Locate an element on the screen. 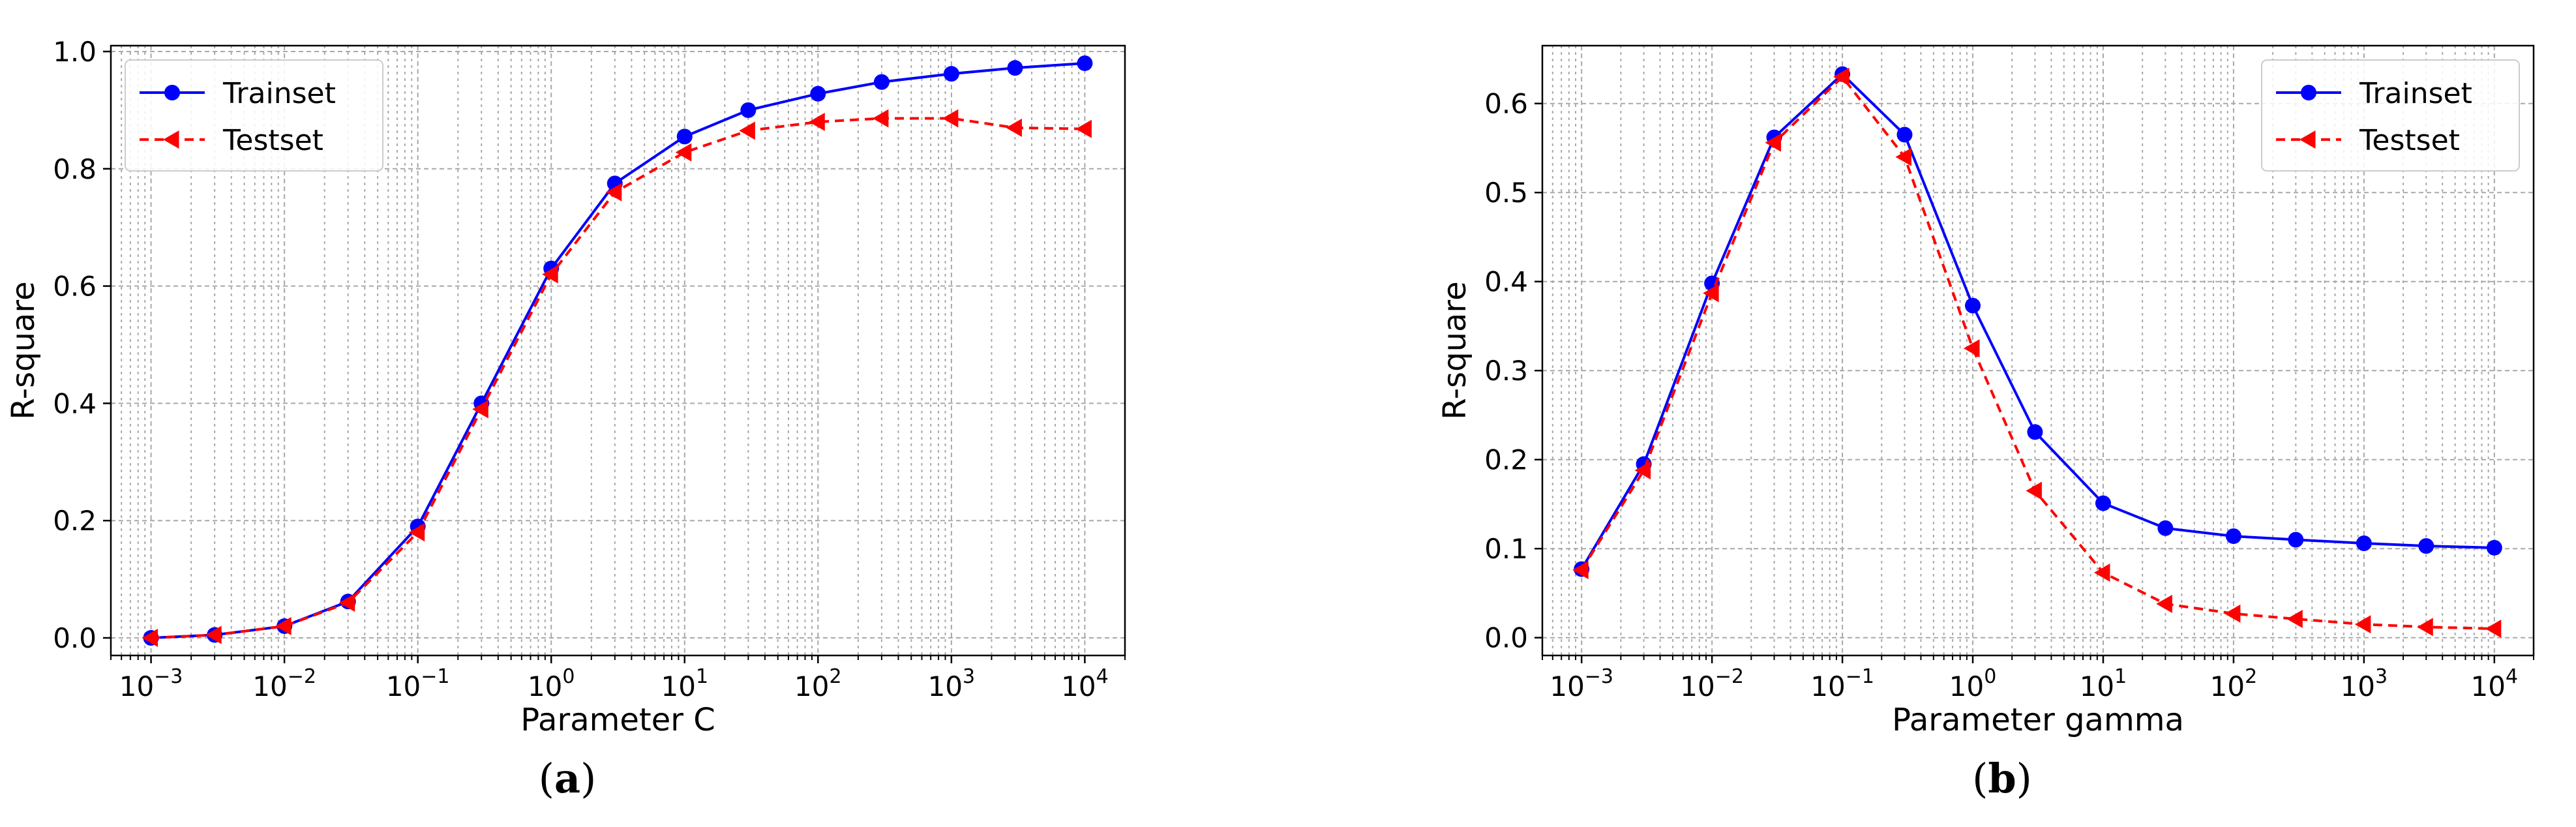 This screenshot has width=2576, height=827. panel-label: (a) is located at coordinates (568, 778).